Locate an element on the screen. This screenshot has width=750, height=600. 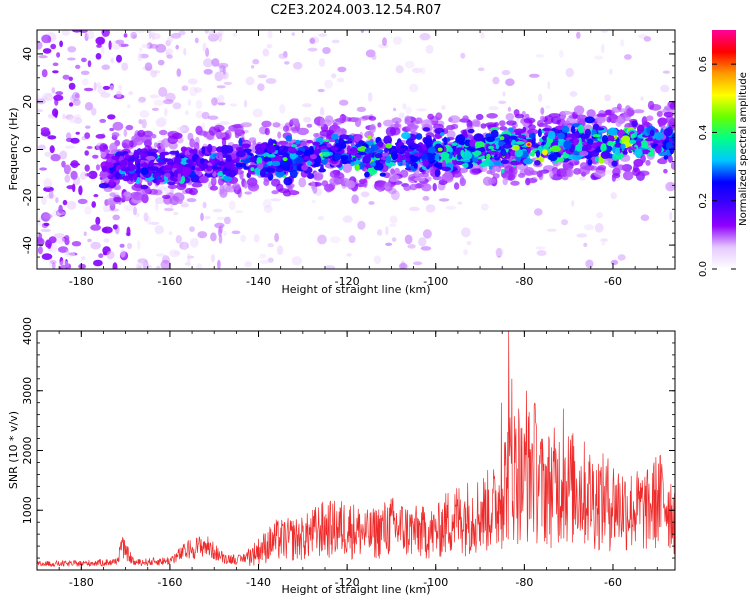
x-tick-label: -100 is located at coordinates (435, 582).